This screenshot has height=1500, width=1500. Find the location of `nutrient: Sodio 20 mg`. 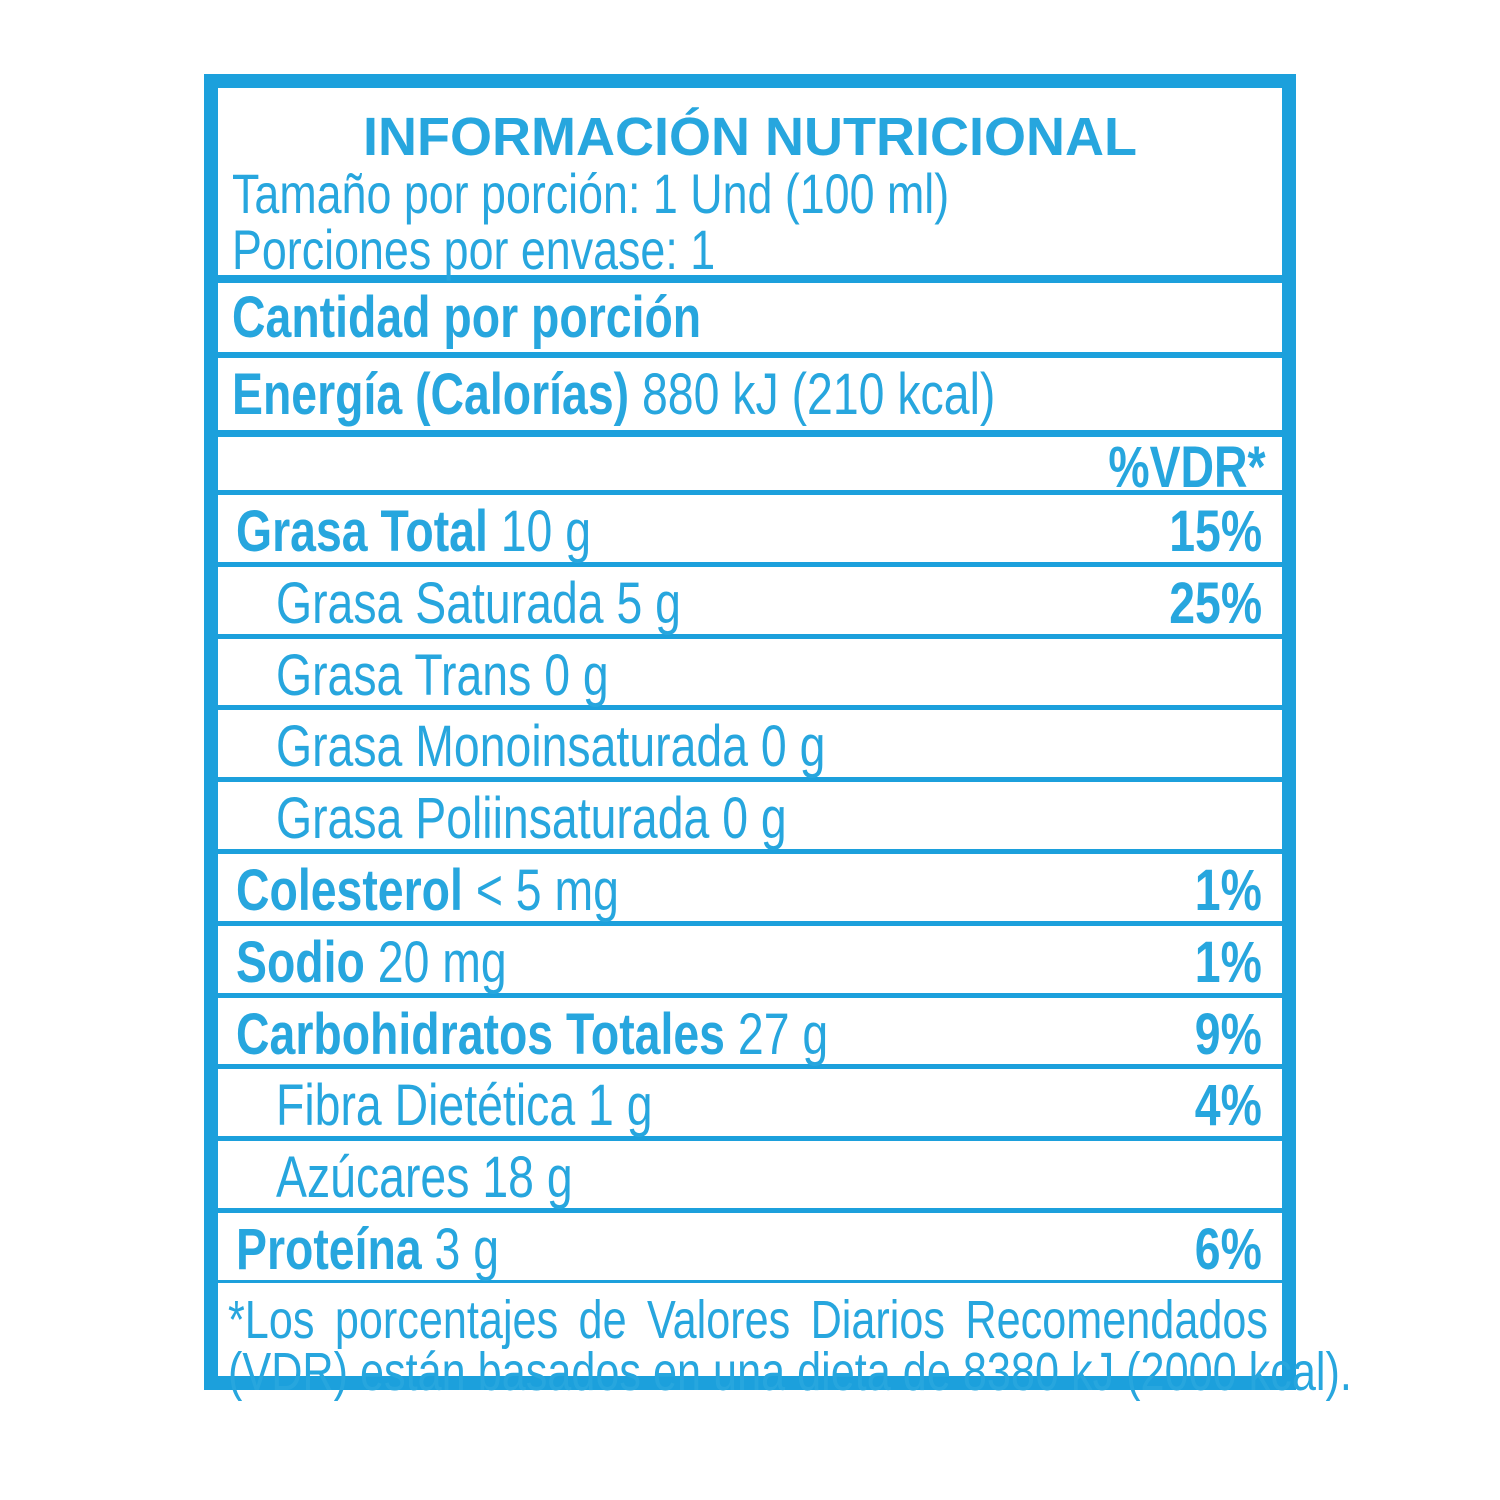

nutrient: Sodio 20 mg is located at coordinates (371, 962).